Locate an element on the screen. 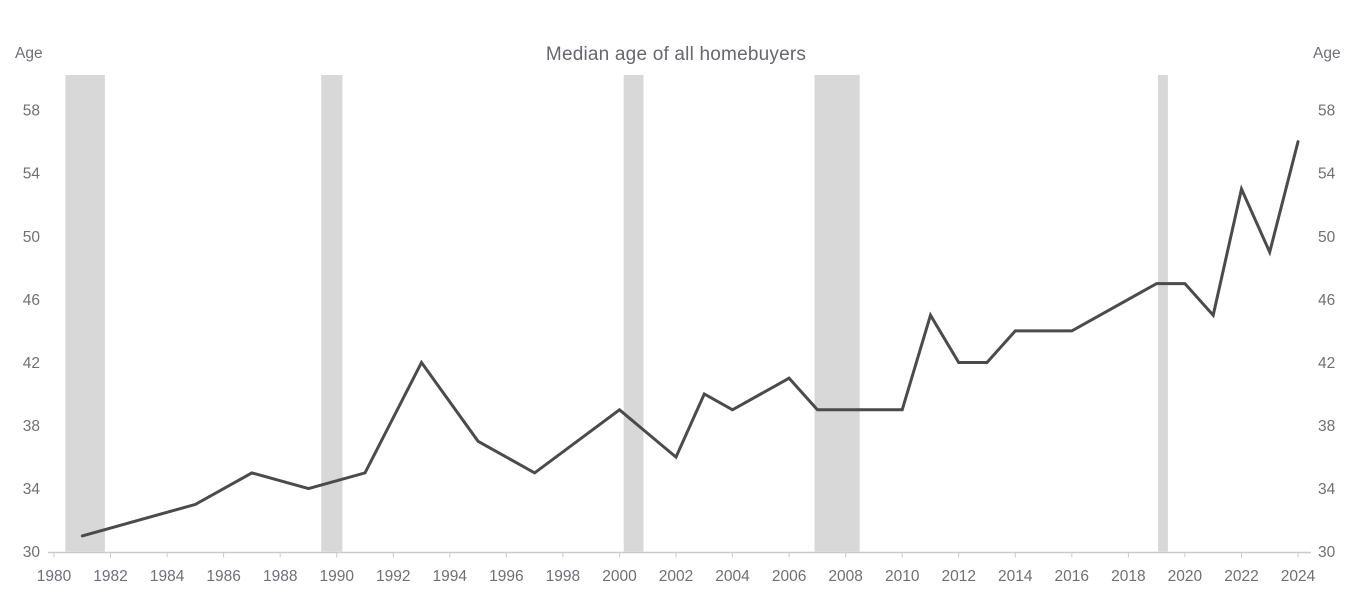 This screenshot has width=1366, height=605. x-tick-label: 1998 is located at coordinates (563, 576).